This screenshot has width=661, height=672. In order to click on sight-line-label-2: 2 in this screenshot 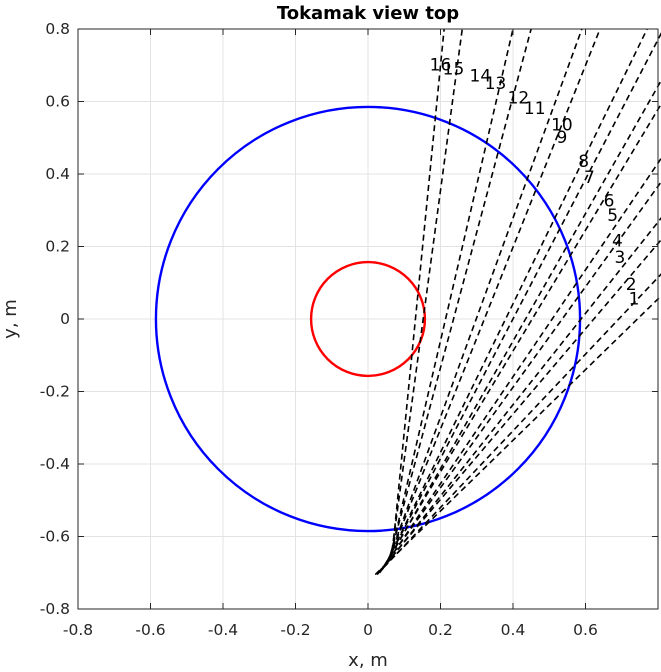, I will do `click(631, 285)`.